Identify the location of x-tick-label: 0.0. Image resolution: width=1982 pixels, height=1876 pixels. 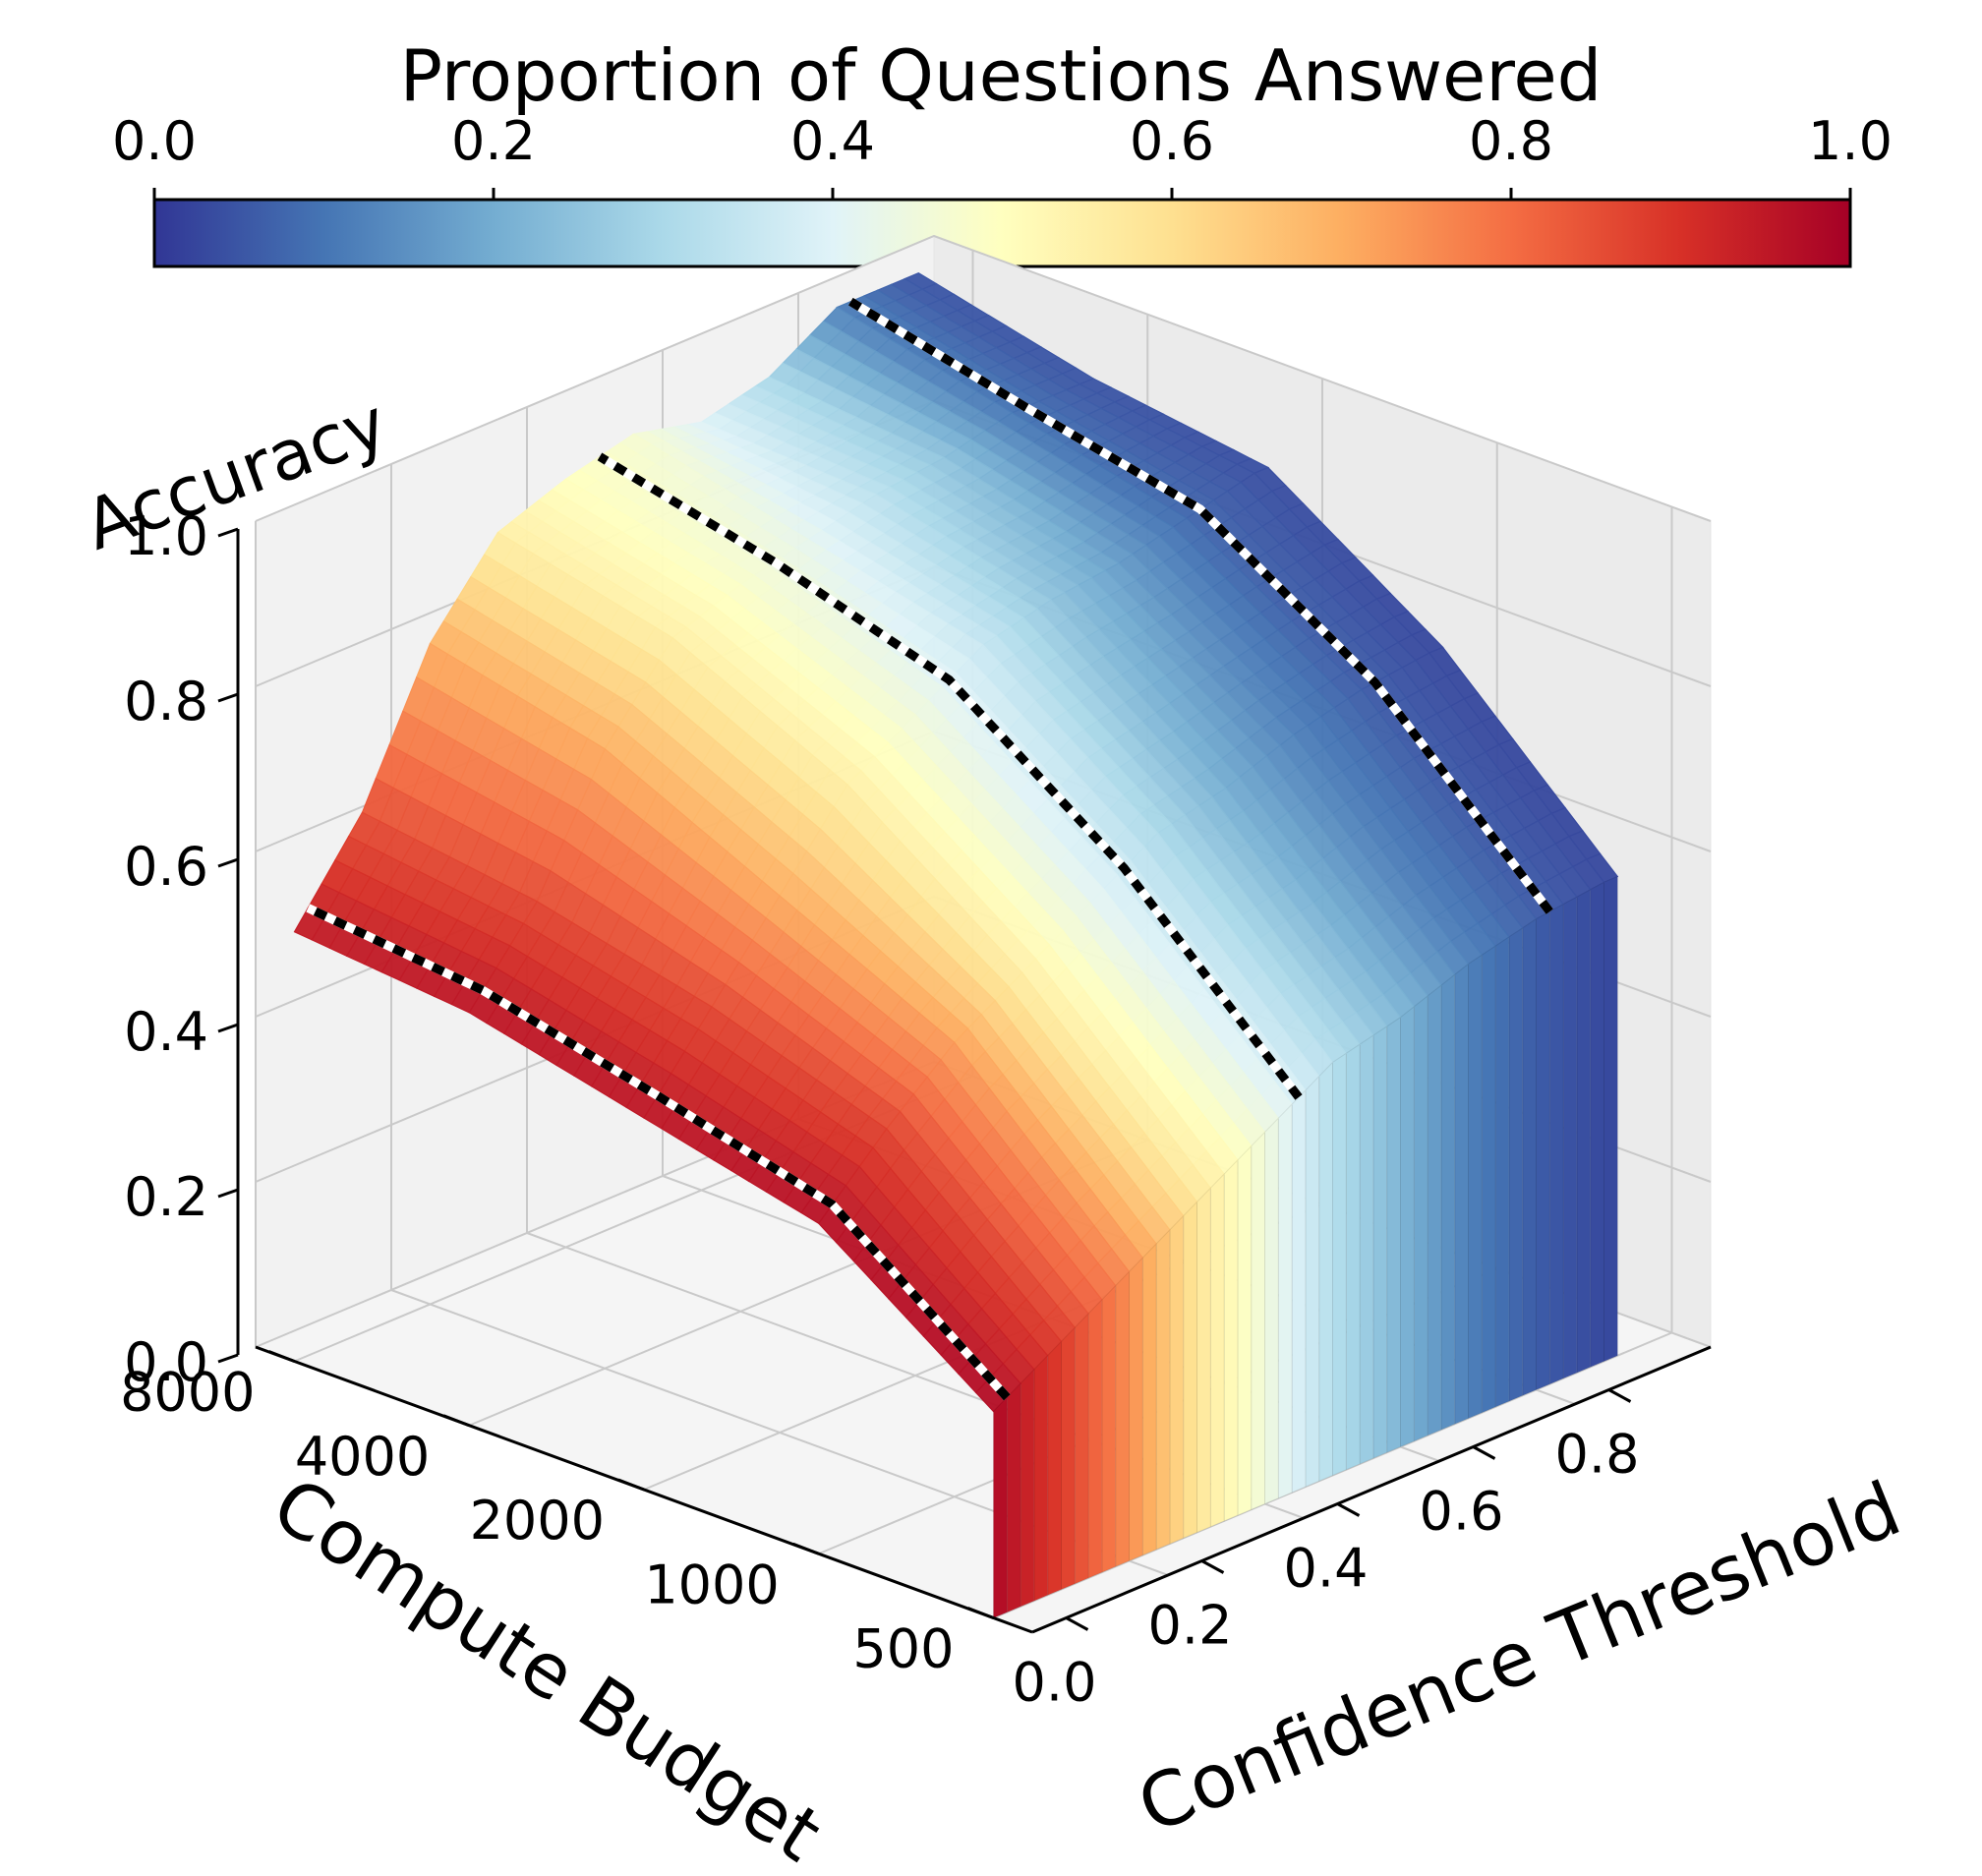
(1055, 1683).